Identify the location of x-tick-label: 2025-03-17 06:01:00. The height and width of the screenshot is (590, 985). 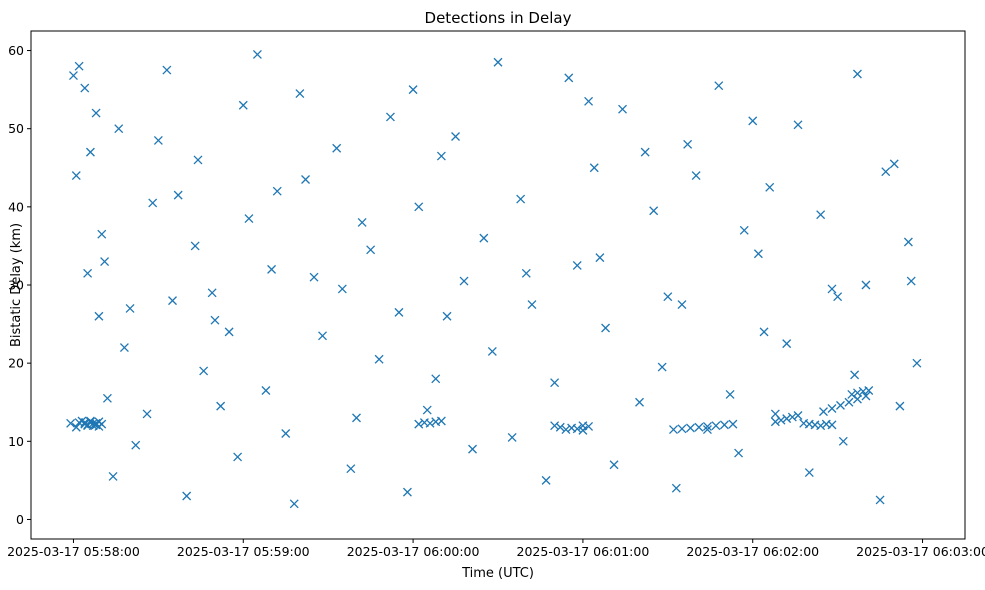
(583, 551).